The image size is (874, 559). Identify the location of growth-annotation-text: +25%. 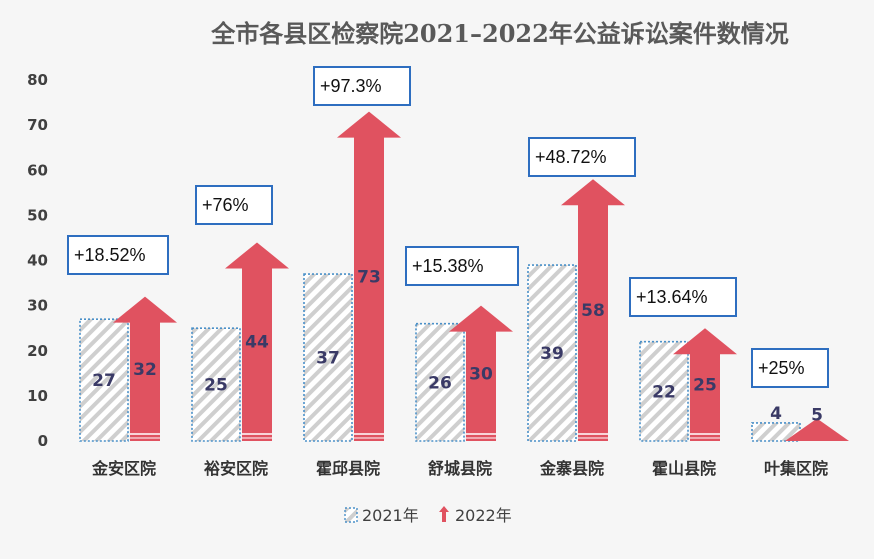
(781, 368).